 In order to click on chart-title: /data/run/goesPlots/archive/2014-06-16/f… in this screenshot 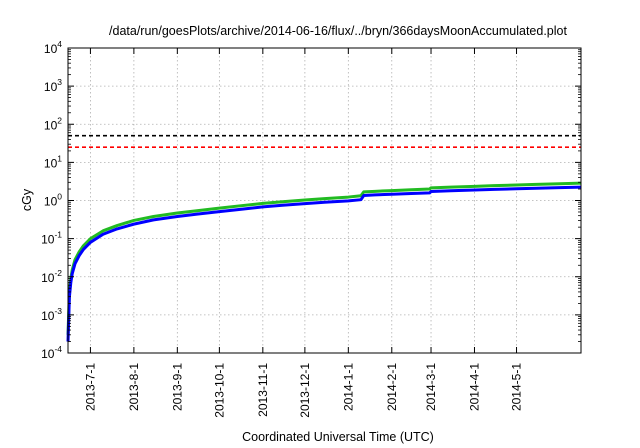, I will do `click(338, 31)`.